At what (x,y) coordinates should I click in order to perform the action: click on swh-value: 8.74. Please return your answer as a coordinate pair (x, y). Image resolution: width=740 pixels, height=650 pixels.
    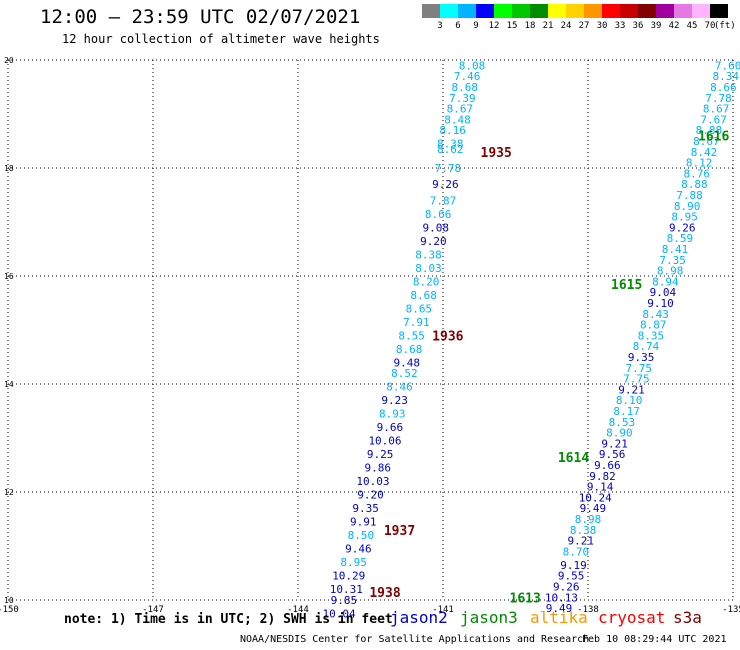
    Looking at the image, I should click on (646, 346).